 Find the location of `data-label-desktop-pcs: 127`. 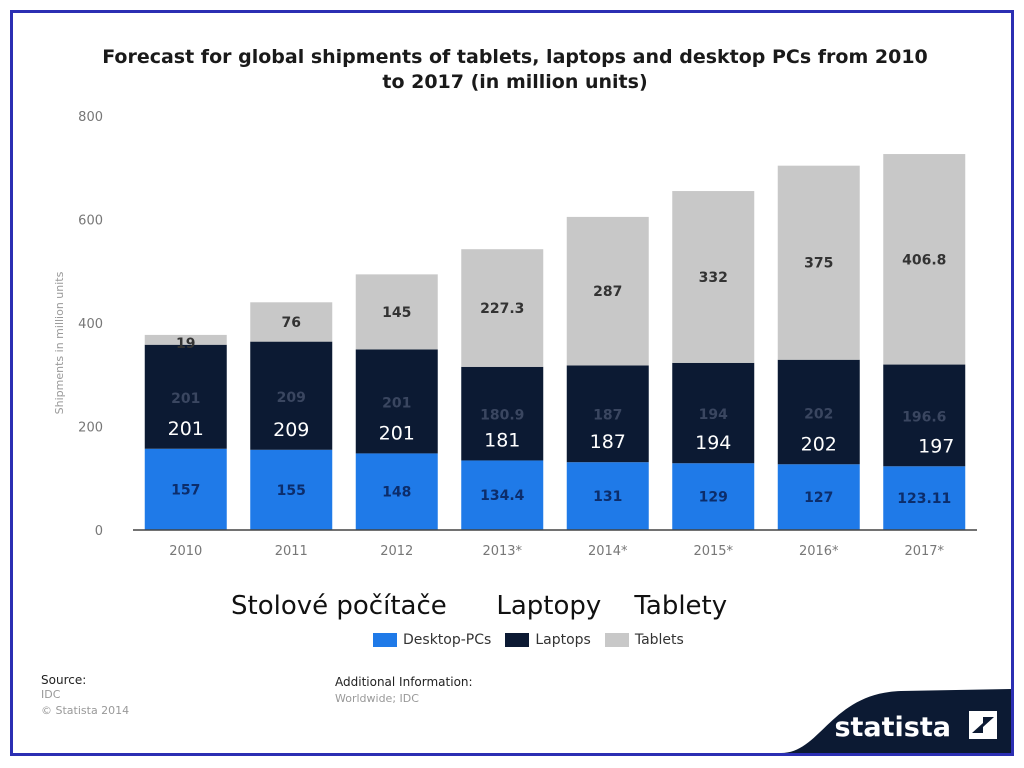

data-label-desktop-pcs: 127 is located at coordinates (818, 498).